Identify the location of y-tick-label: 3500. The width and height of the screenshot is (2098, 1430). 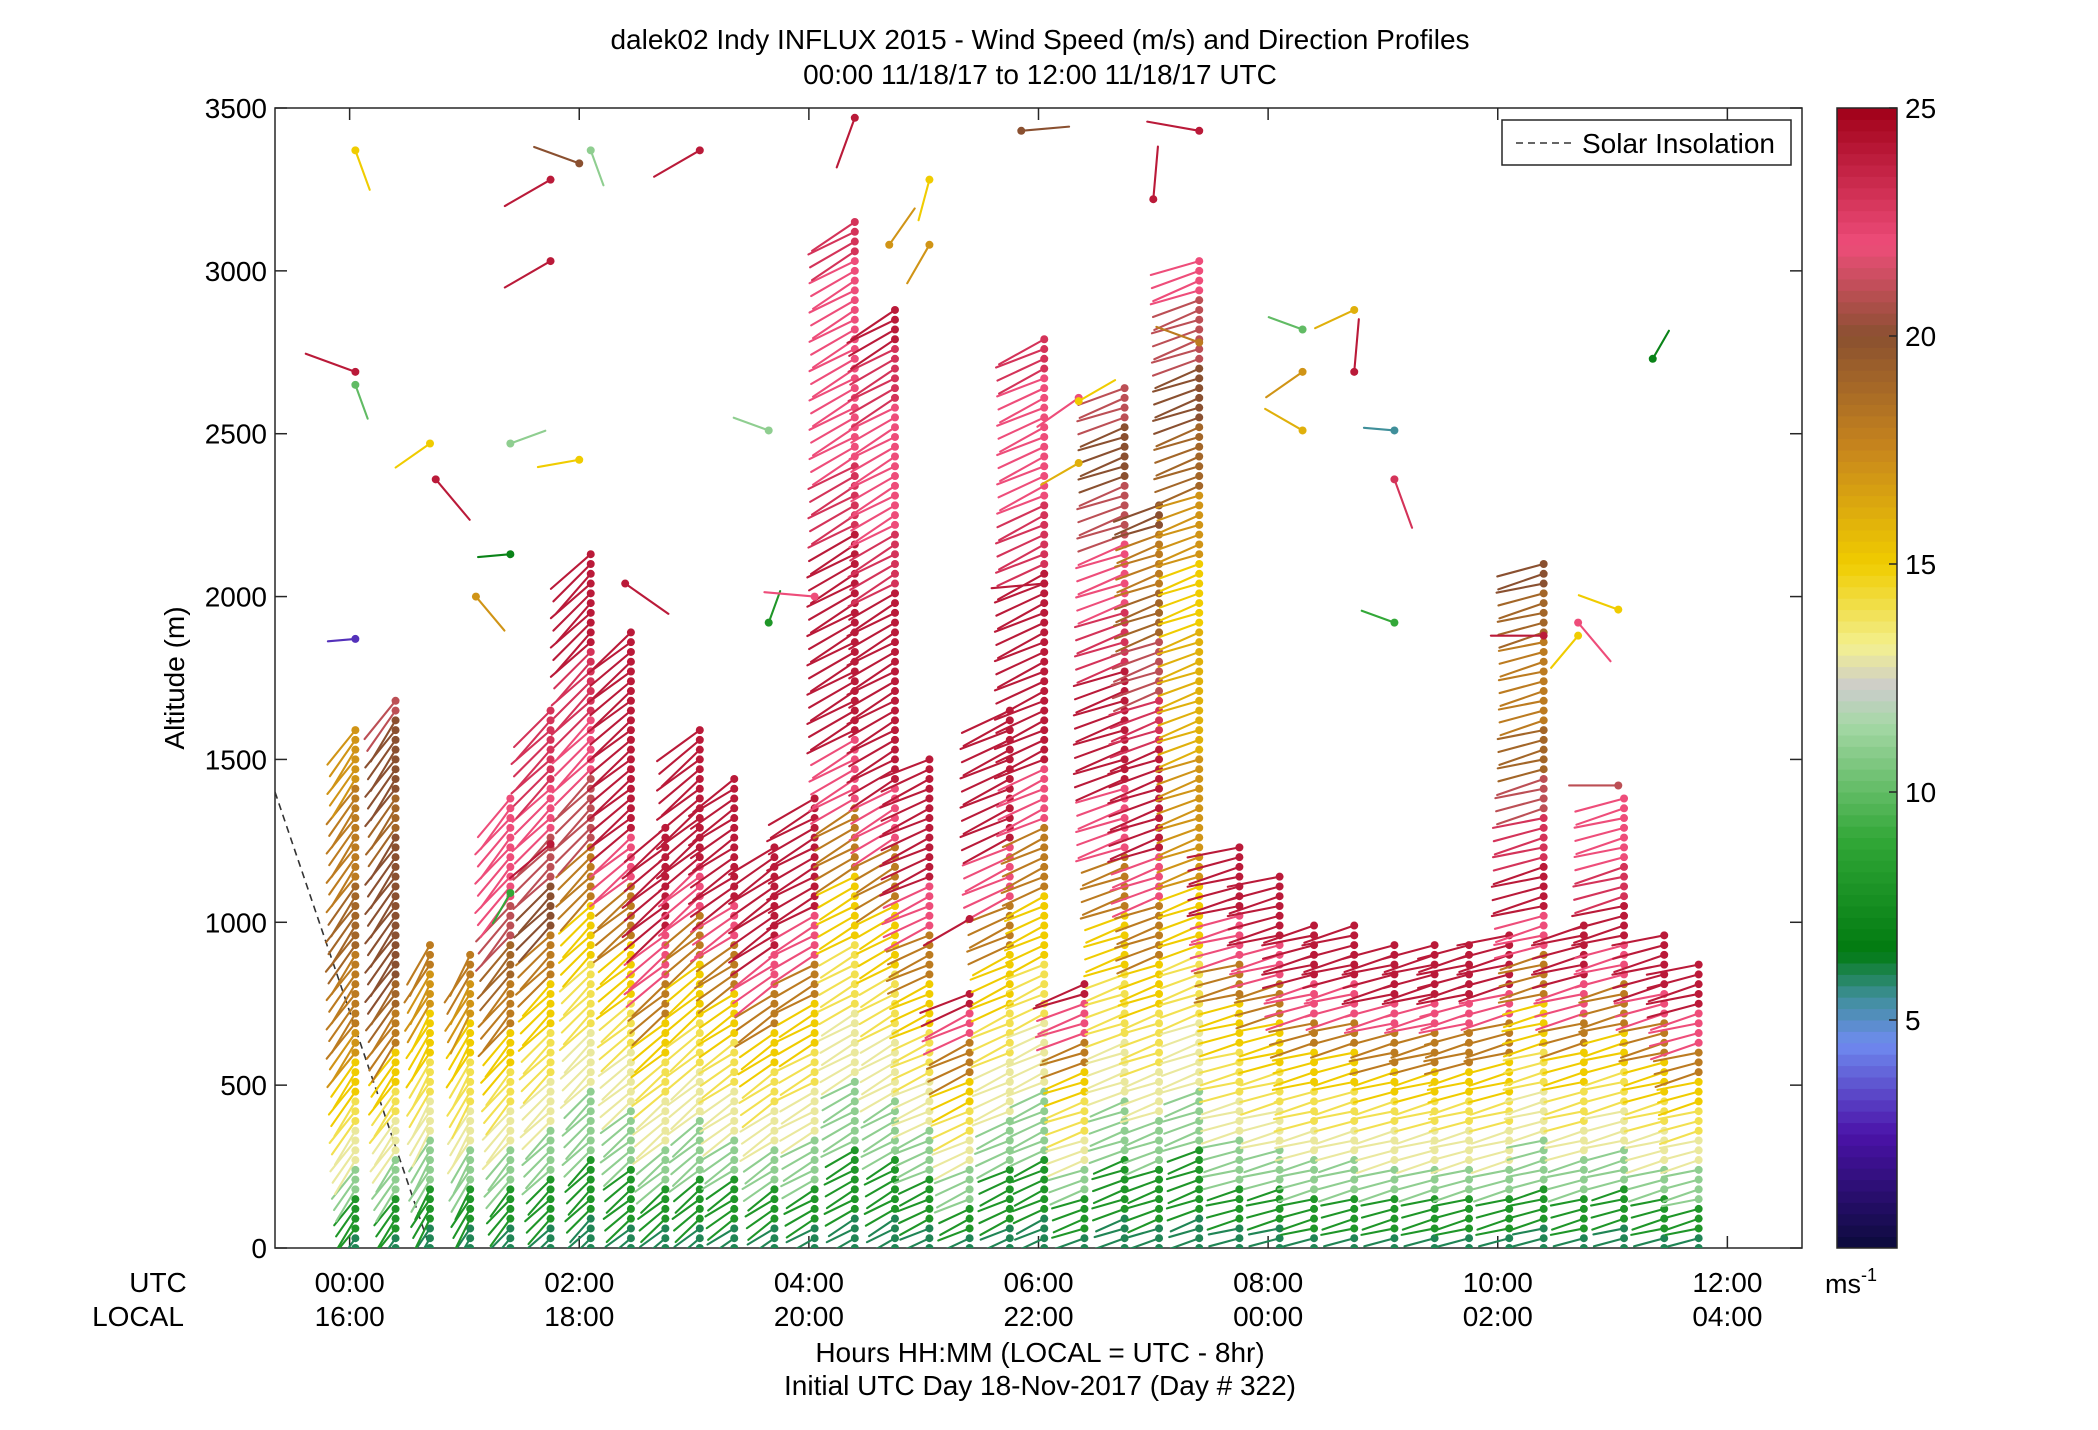
(236, 108).